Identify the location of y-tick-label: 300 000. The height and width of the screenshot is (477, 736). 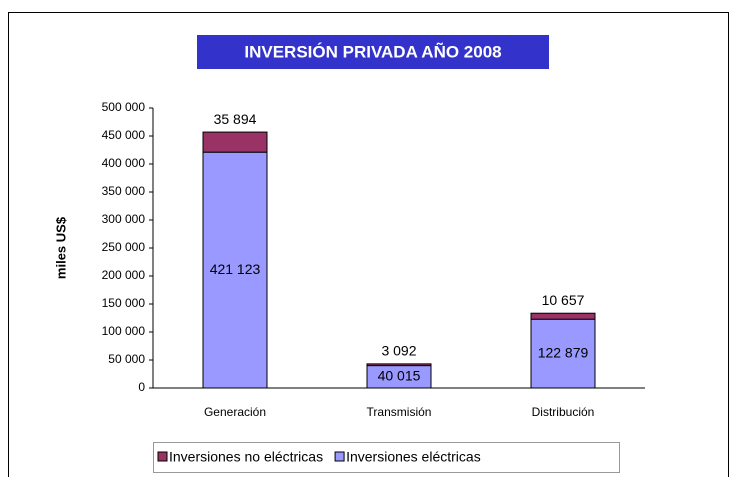
(124, 219).